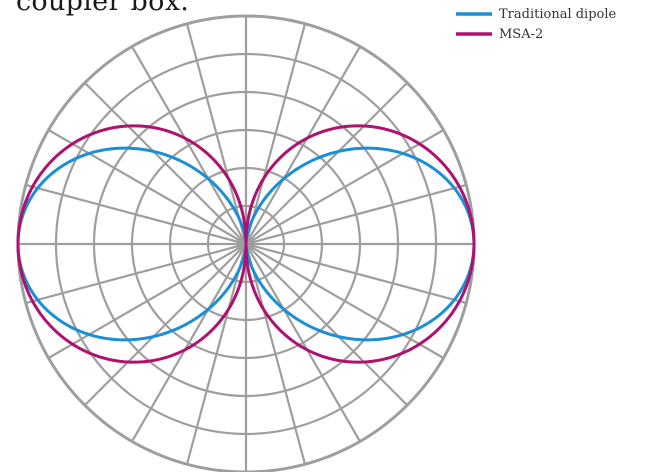 The height and width of the screenshot is (472, 654). Describe the element at coordinates (103, 8) in the screenshot. I see `caption-fragment: coupler box.` at that location.